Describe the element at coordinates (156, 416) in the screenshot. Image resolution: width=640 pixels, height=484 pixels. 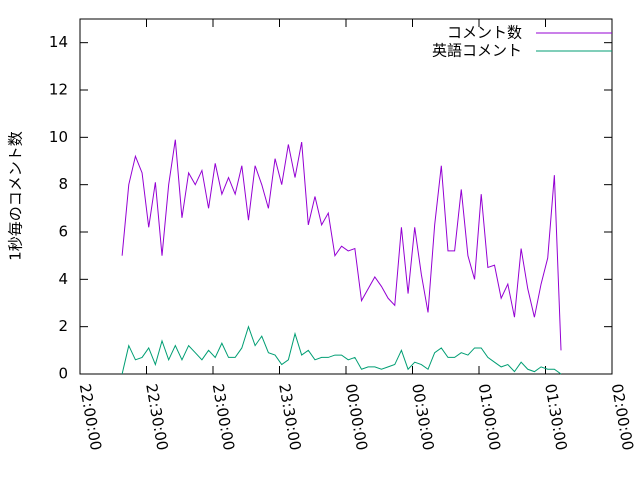
I see `x-tick-label: 22:30:00` at that location.